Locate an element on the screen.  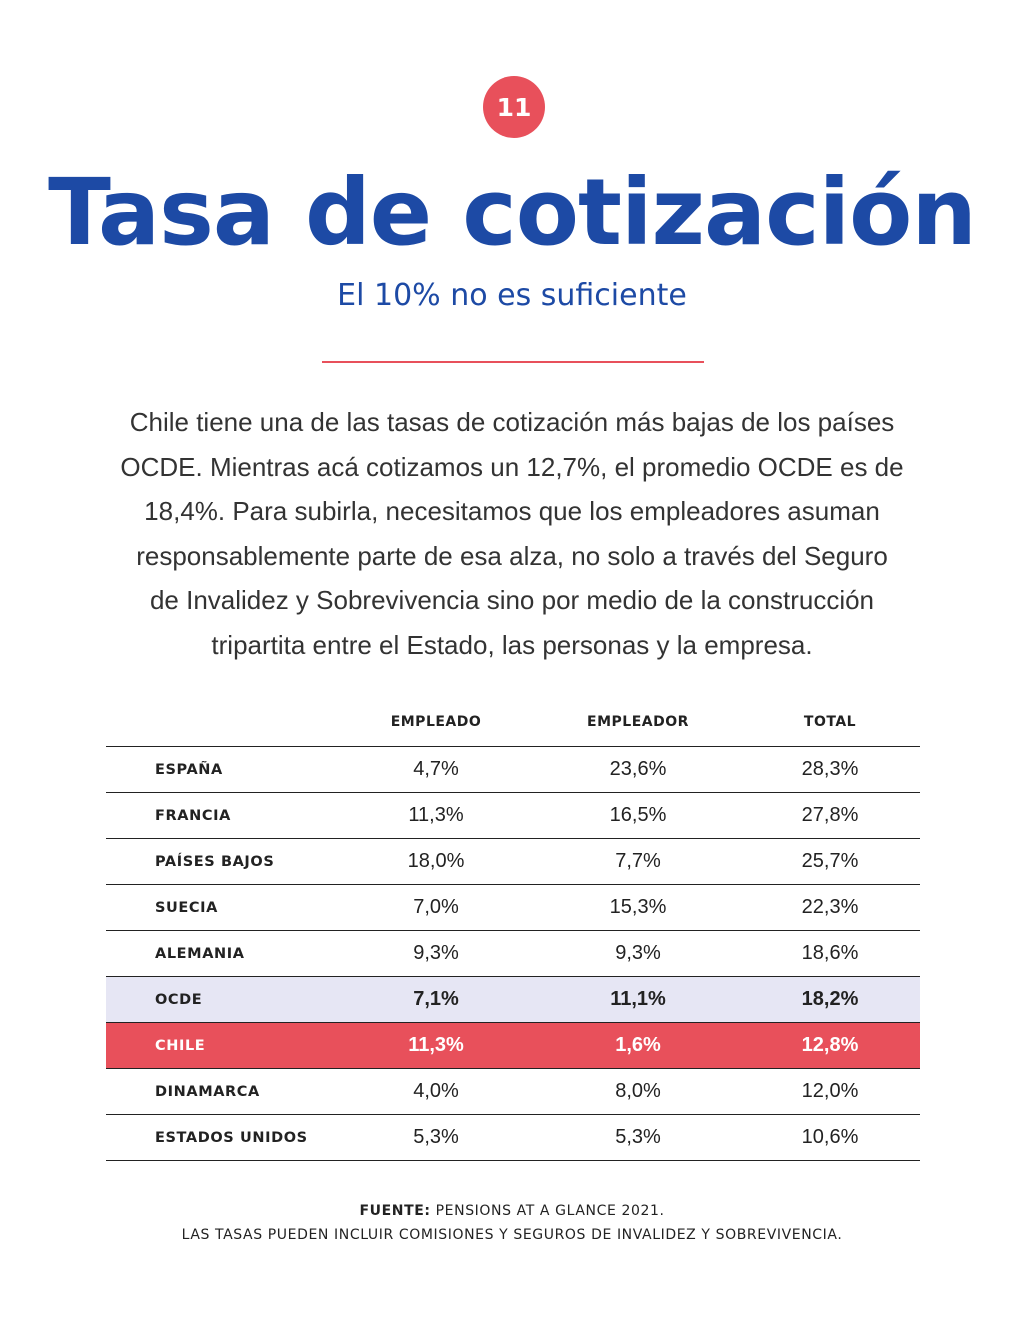
empleado-value: 18,0% is located at coordinates (436, 861).